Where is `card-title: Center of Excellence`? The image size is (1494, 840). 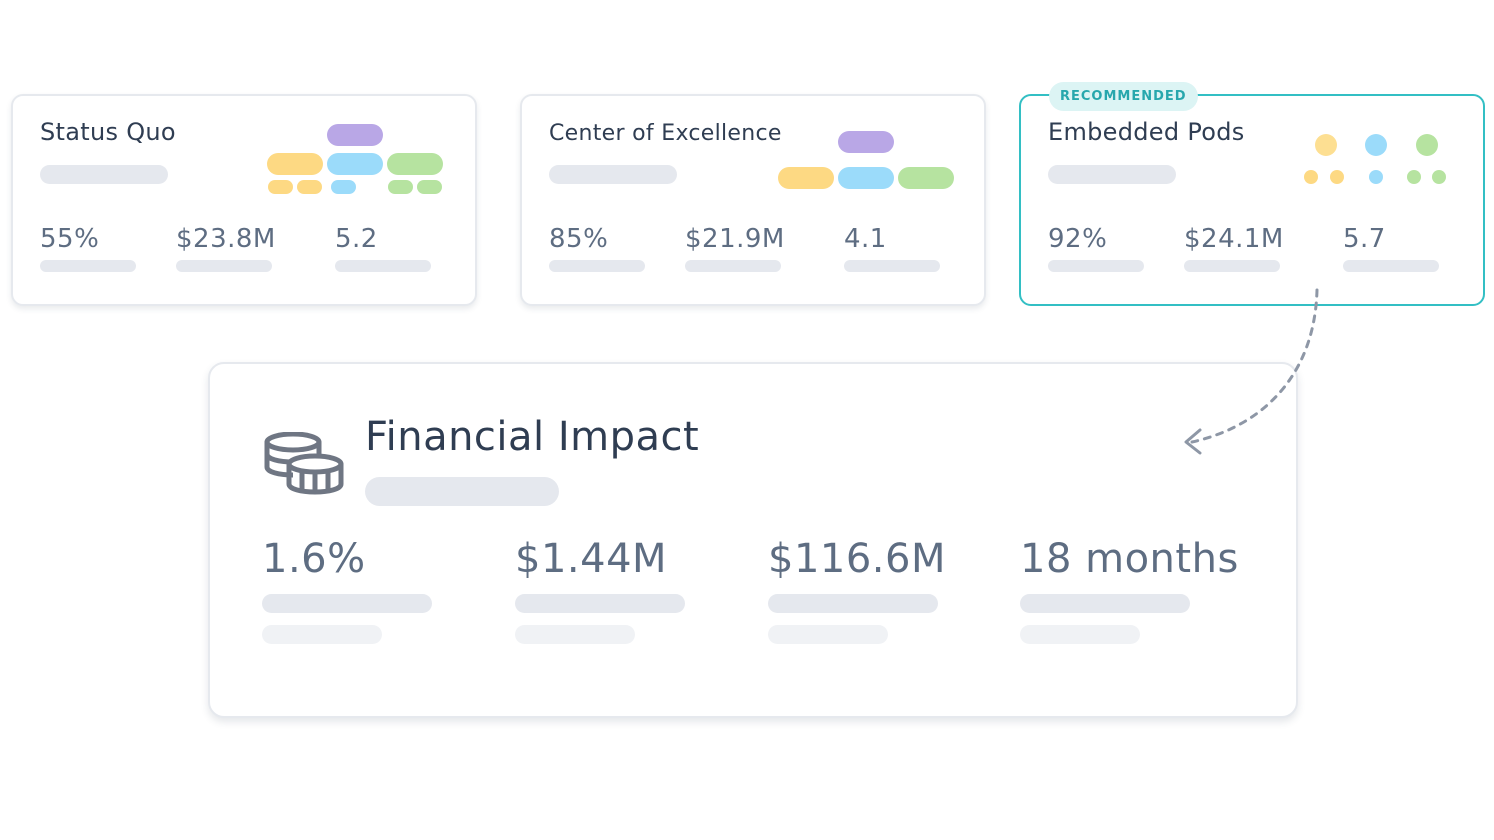 card-title: Center of Excellence is located at coordinates (665, 133).